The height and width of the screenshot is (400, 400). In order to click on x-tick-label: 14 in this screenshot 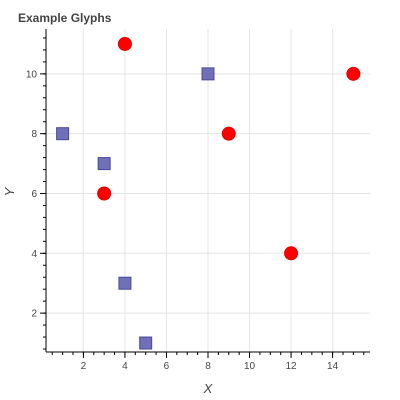, I will do `click(333, 366)`.